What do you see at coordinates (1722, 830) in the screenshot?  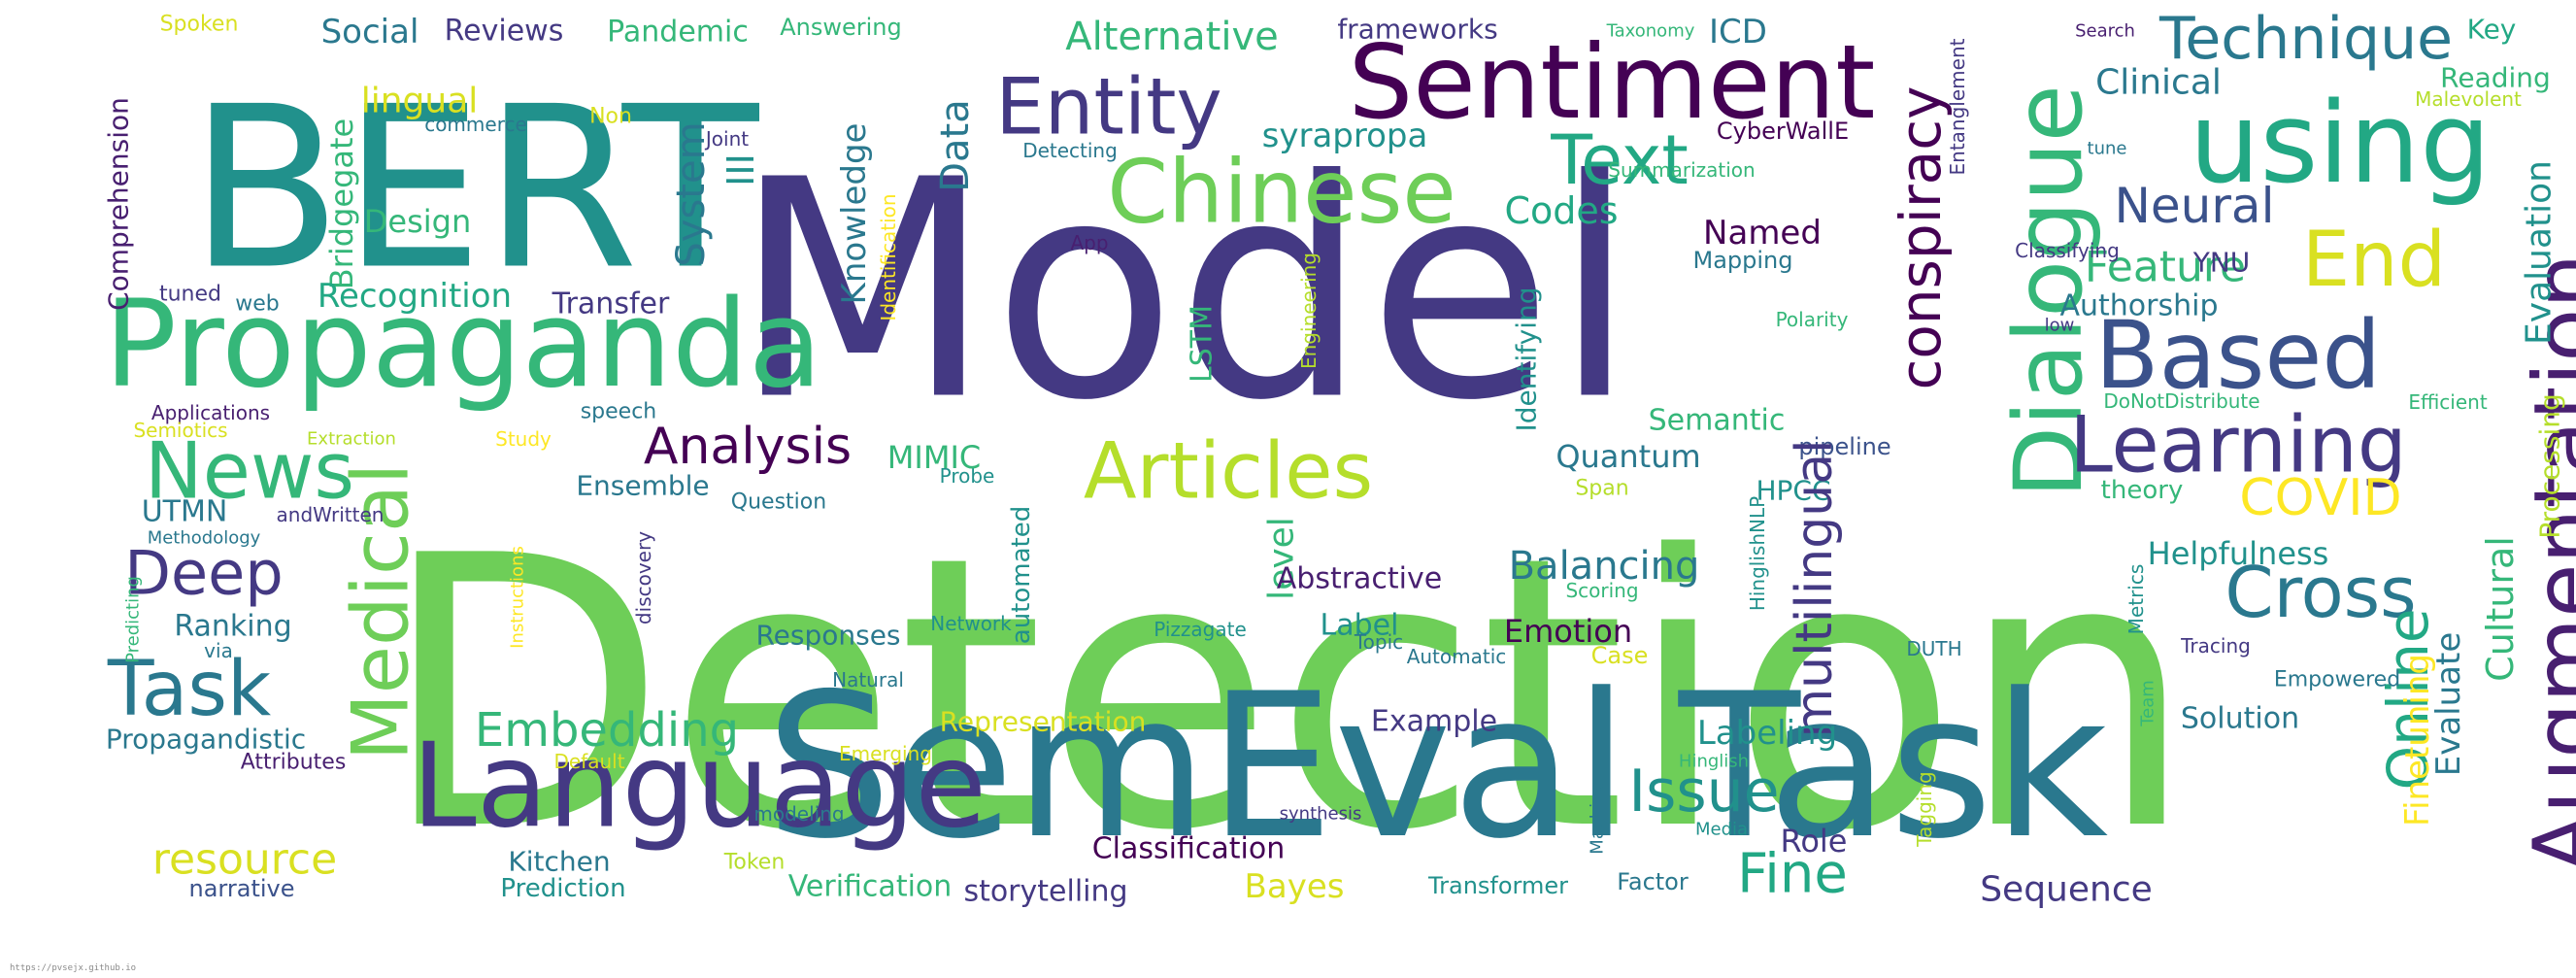 I see `word-media-147: Media` at bounding box center [1722, 830].